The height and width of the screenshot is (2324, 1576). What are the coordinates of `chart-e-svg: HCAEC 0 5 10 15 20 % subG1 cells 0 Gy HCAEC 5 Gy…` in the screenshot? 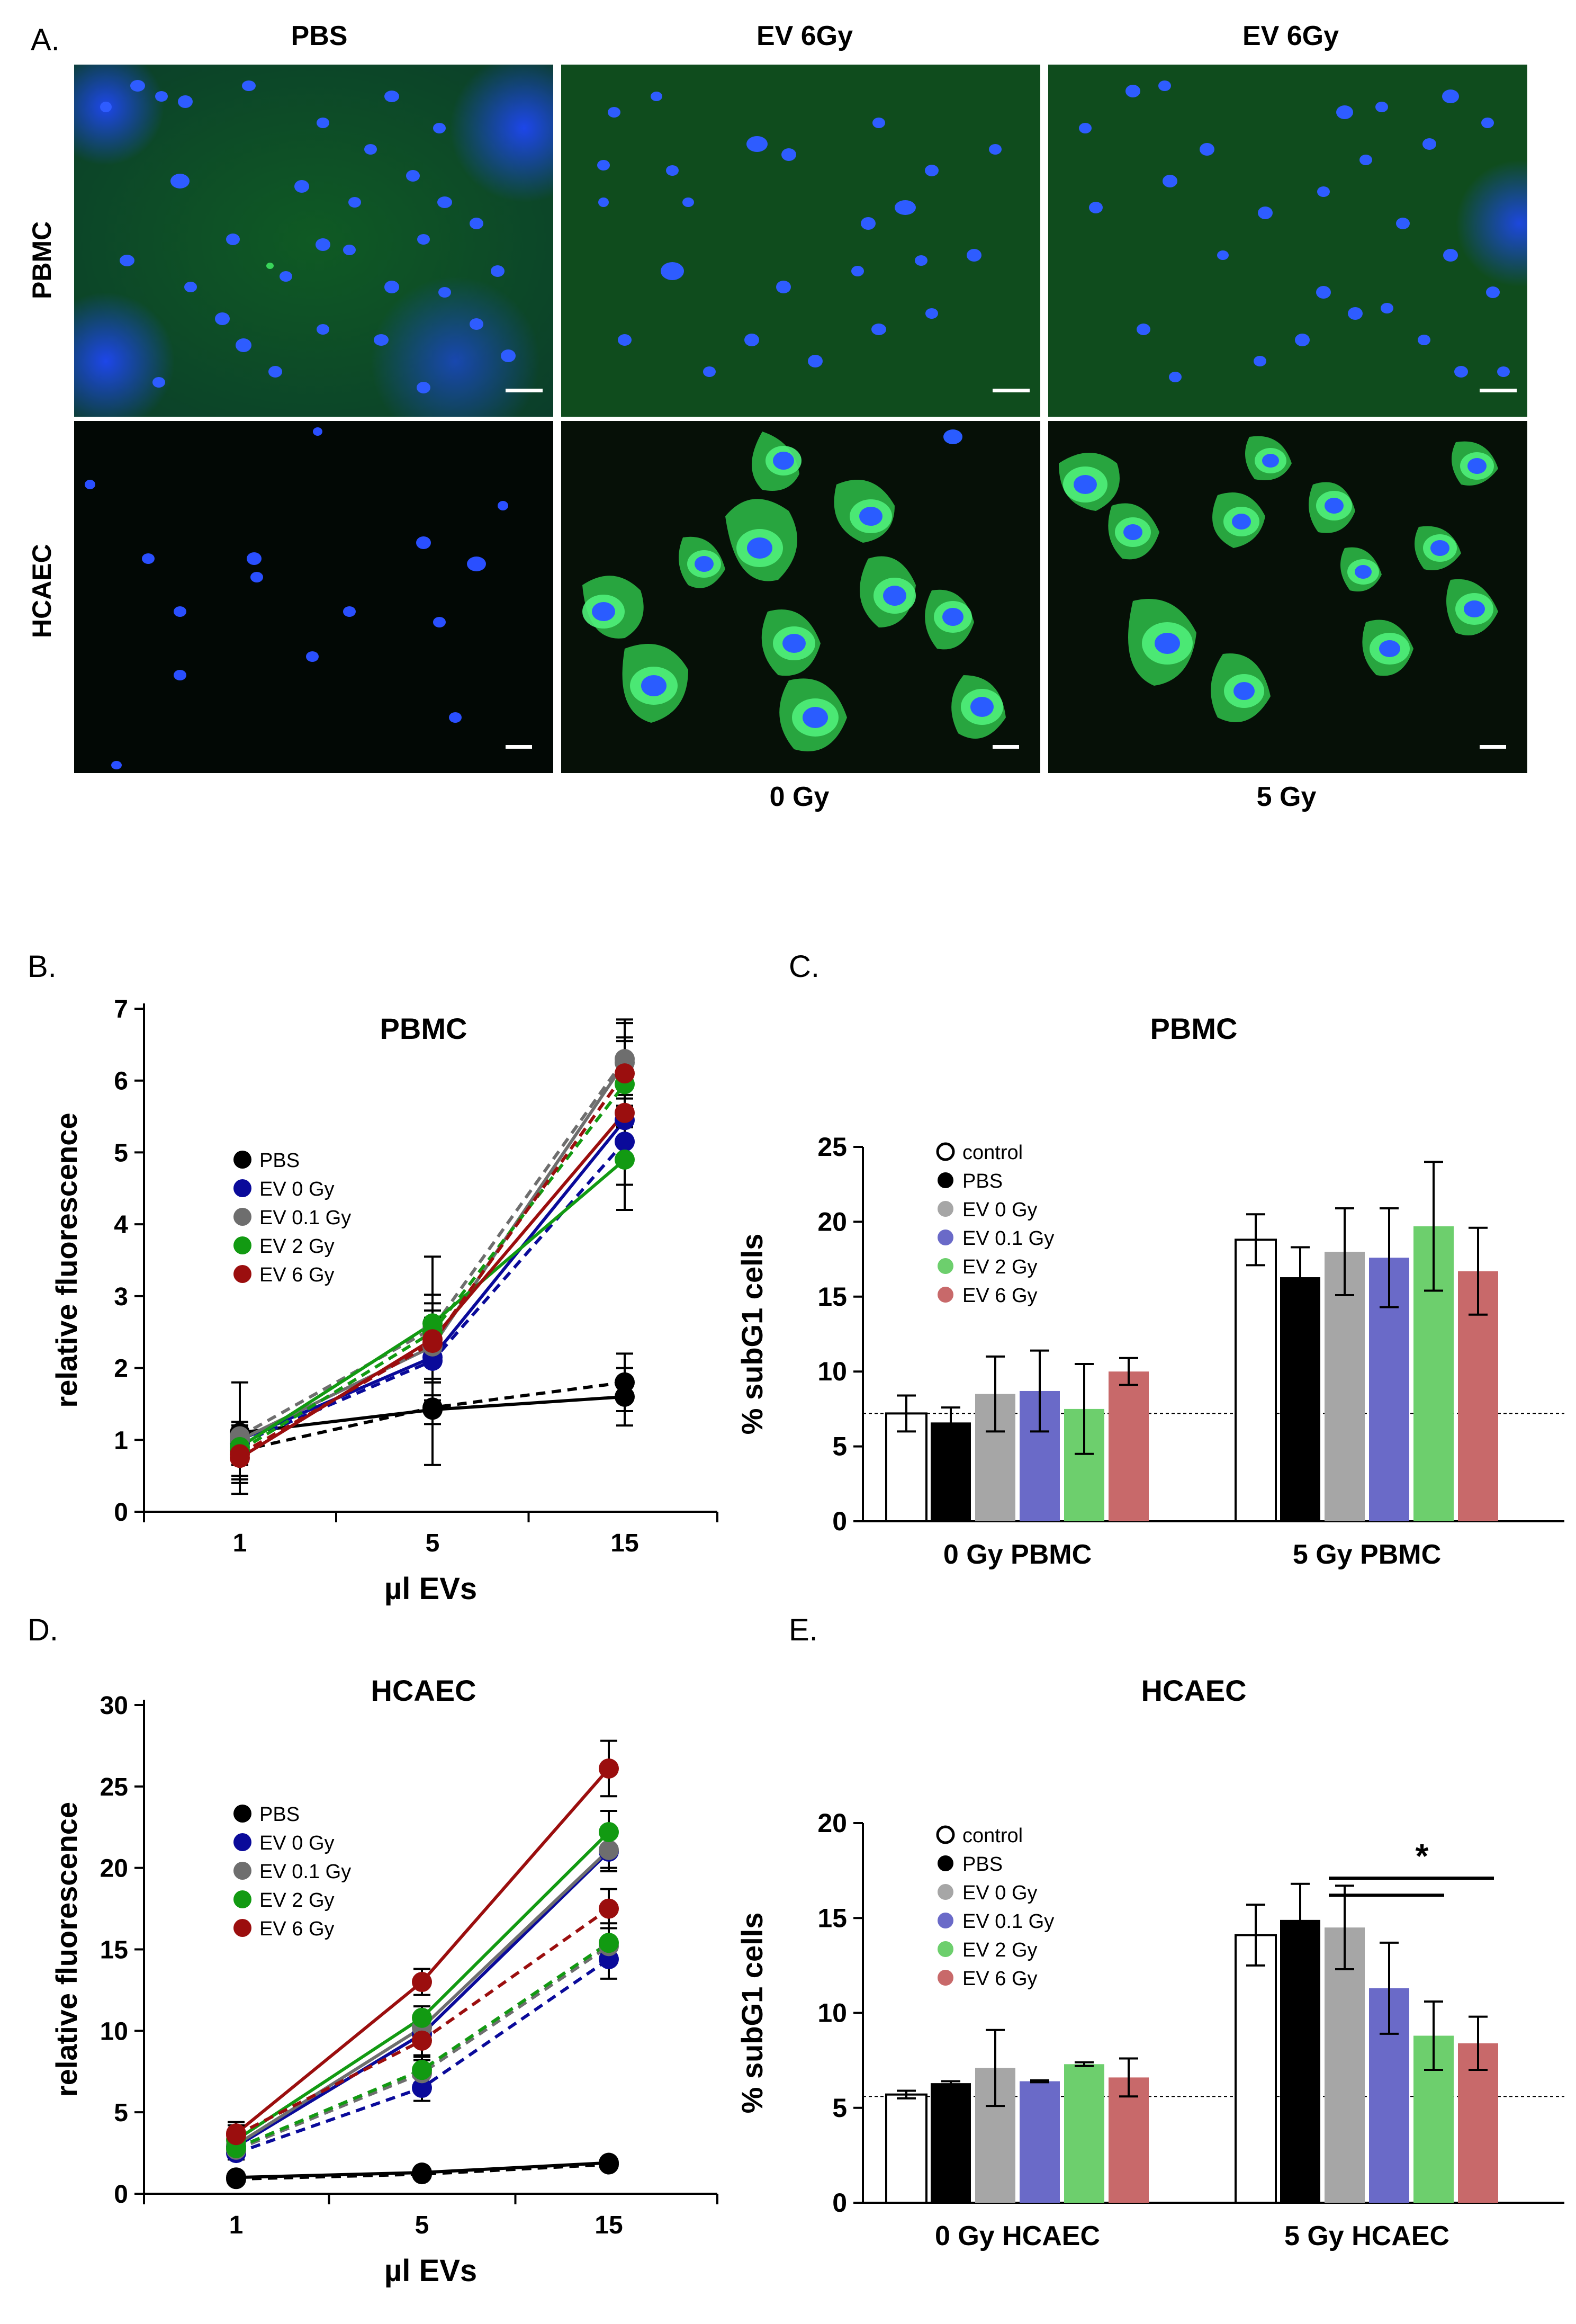 It's located at (1149, 1962).